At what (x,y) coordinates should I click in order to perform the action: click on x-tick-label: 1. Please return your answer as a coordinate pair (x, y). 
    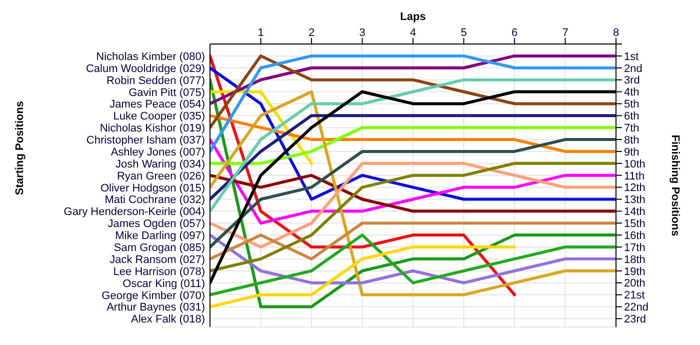
    Looking at the image, I should click on (261, 33).